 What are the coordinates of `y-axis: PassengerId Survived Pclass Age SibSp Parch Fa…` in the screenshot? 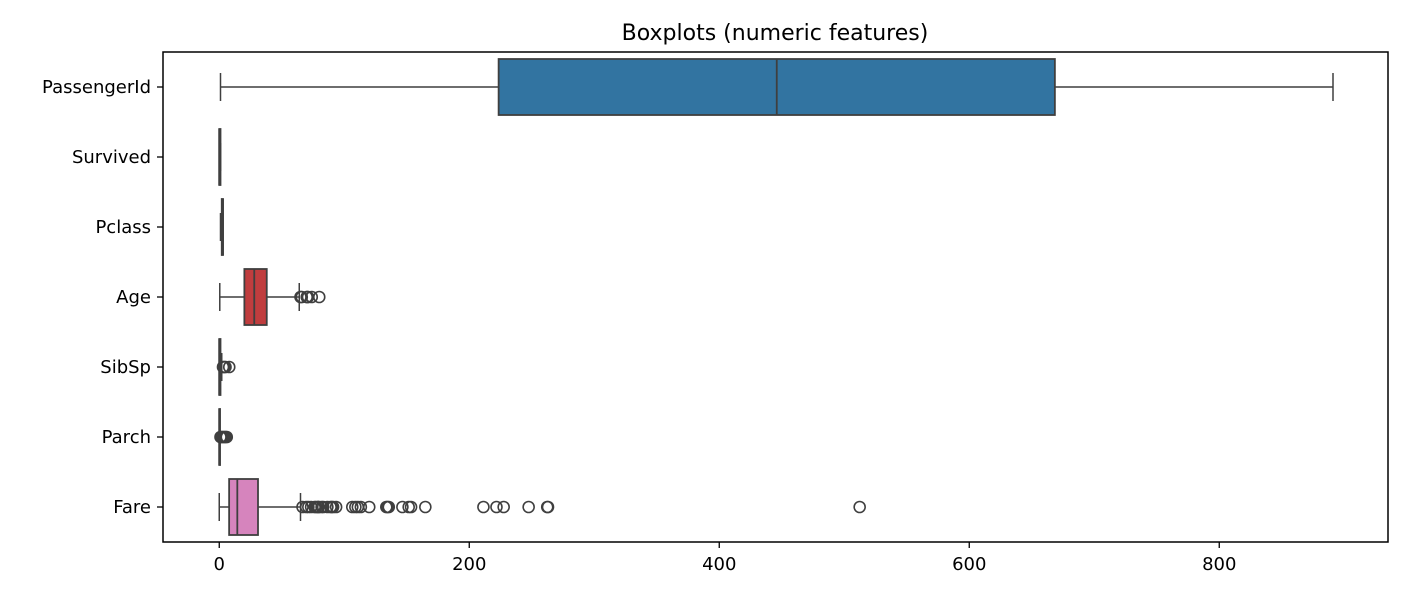 It's located at (102, 297).